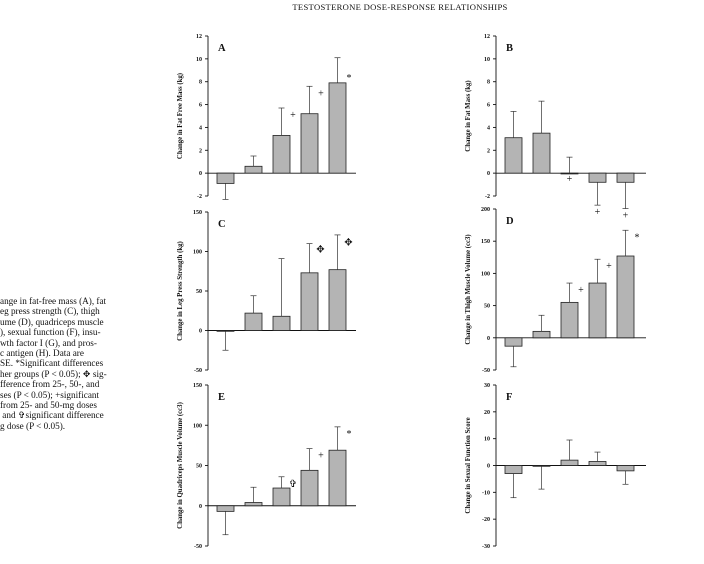 This screenshot has height=564, width=704. What do you see at coordinates (180, 116) in the screenshot?
I see `panel-a-ylabel: Change in Fat Free Mass (kg)` at bounding box center [180, 116].